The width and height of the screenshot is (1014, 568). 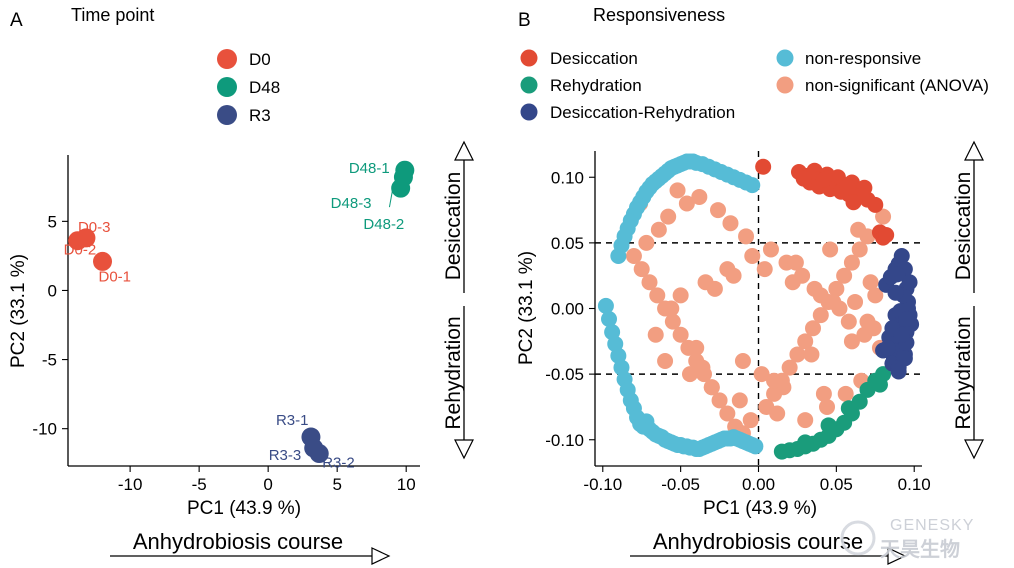 I want to click on panel-b-x-tick-label: -0.05, so click(x=680, y=484).